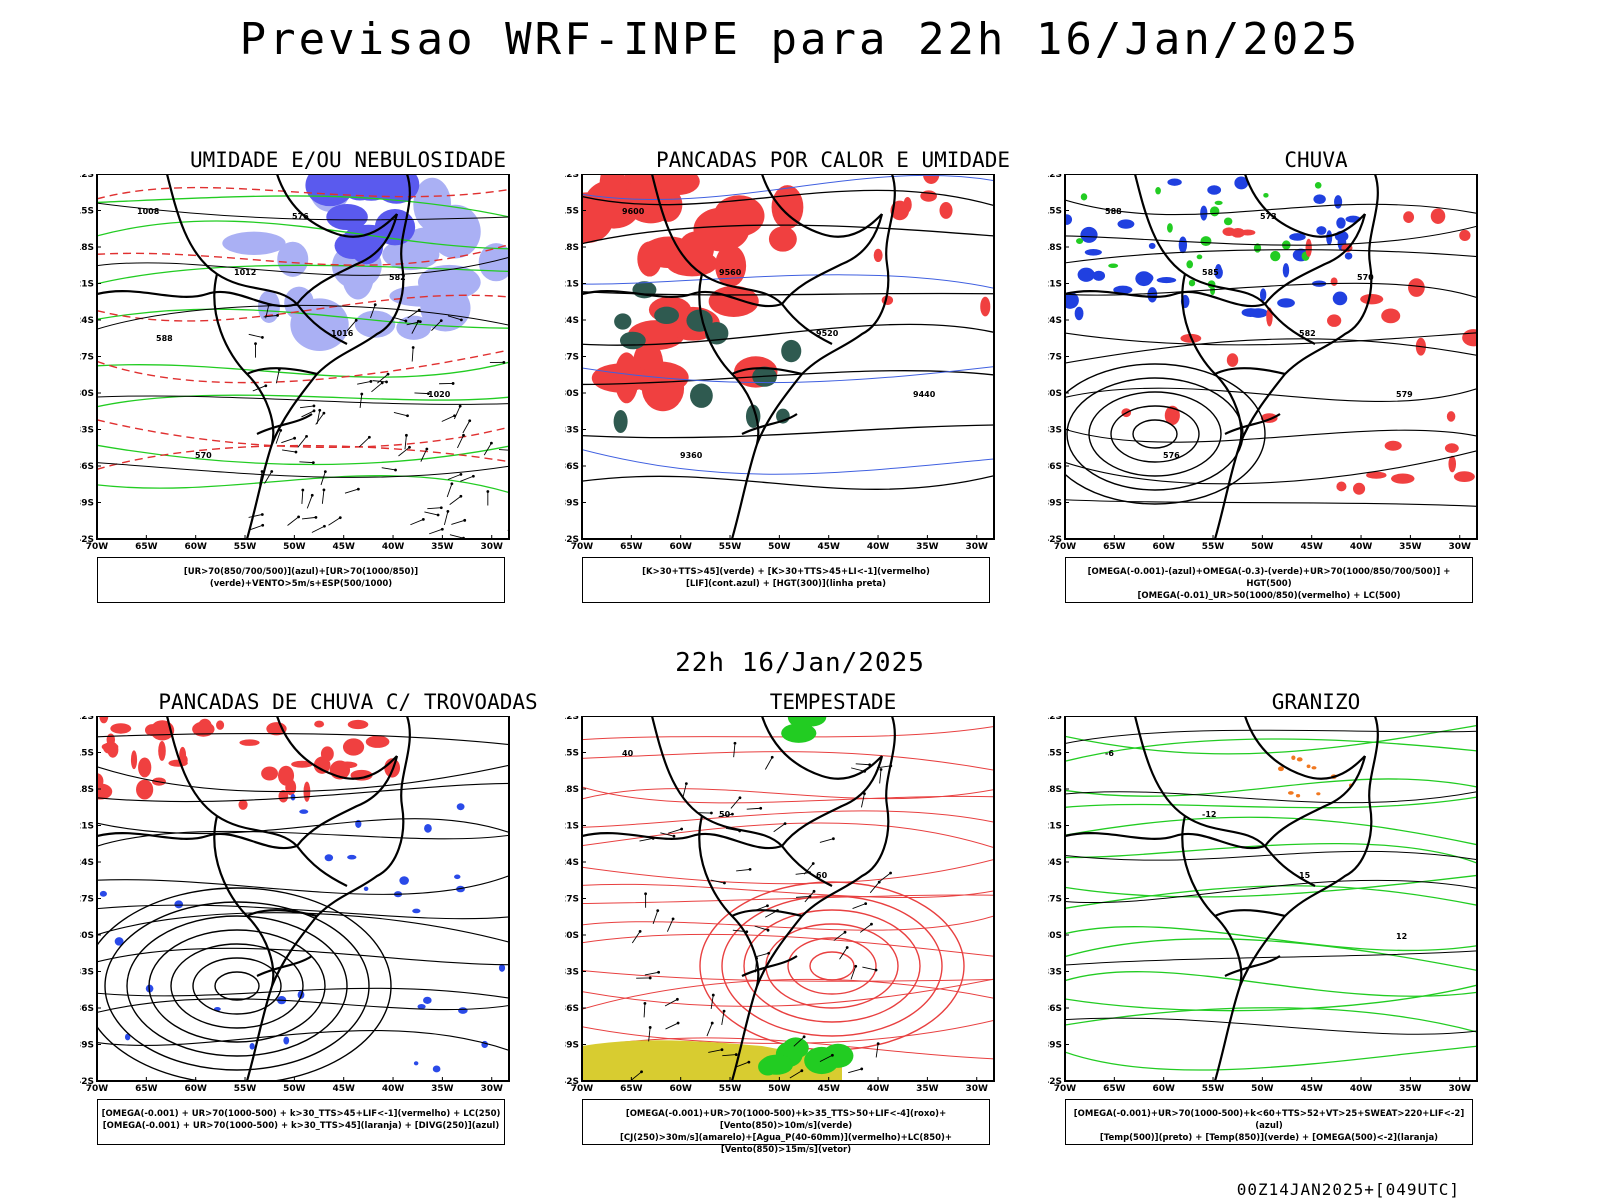 This screenshot has height=1200, width=1600. What do you see at coordinates (800, 663) in the screenshot?
I see `valid-time-subtitle: 22h 16/Jan/2025` at bounding box center [800, 663].